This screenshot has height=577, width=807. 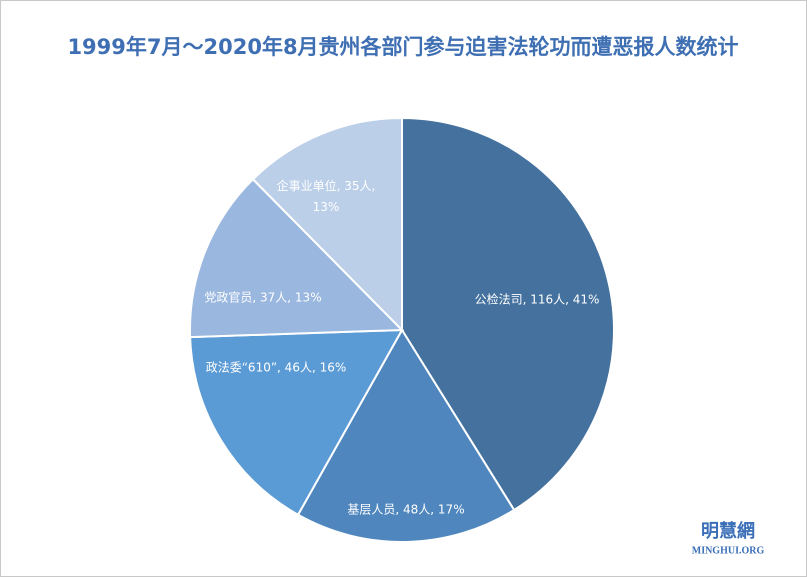 I want to click on data-label: 公检法司, 116人, 41%, so click(x=537, y=299).